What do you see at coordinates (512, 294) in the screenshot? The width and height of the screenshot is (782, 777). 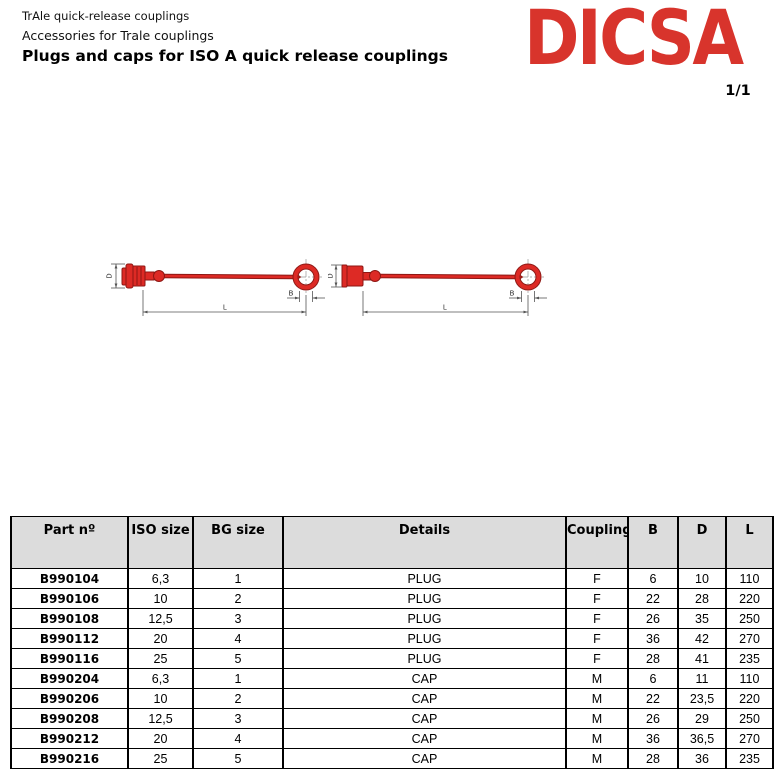 I see `cap-dim-label-b: B` at bounding box center [512, 294].